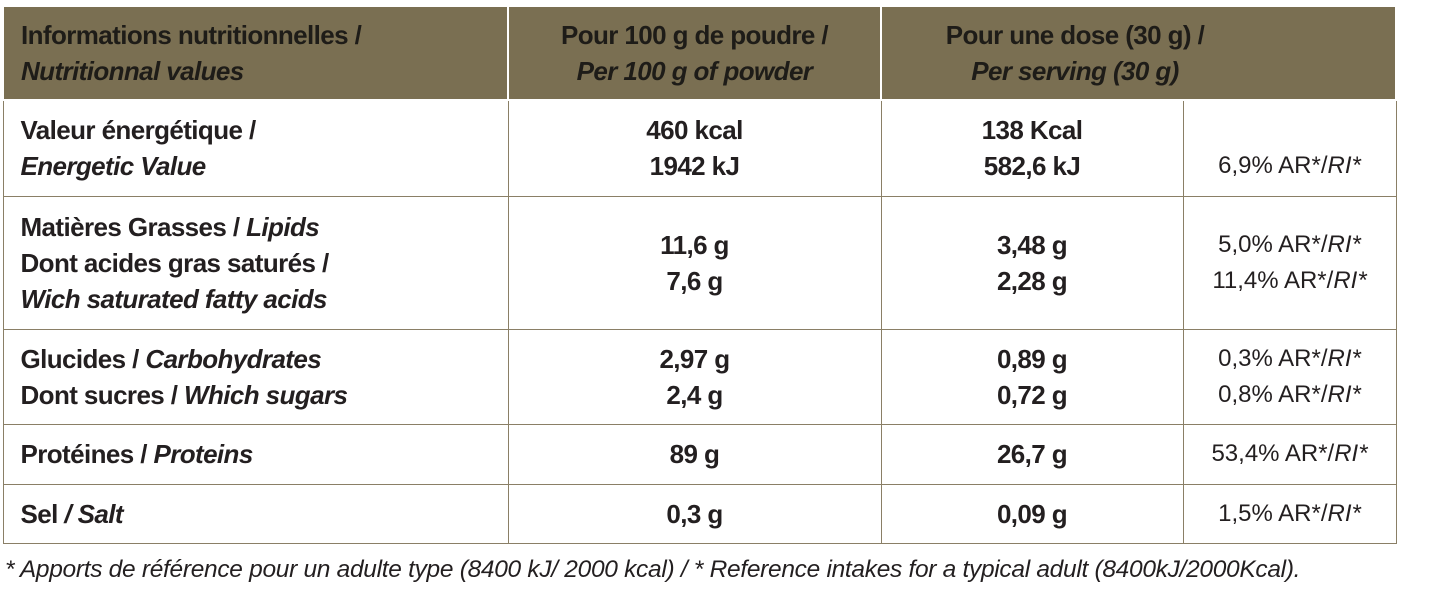 The width and height of the screenshot is (1438, 599). What do you see at coordinates (694, 376) in the screenshot?
I see `carbs-per100: 2,97 g 2,4 g` at bounding box center [694, 376].